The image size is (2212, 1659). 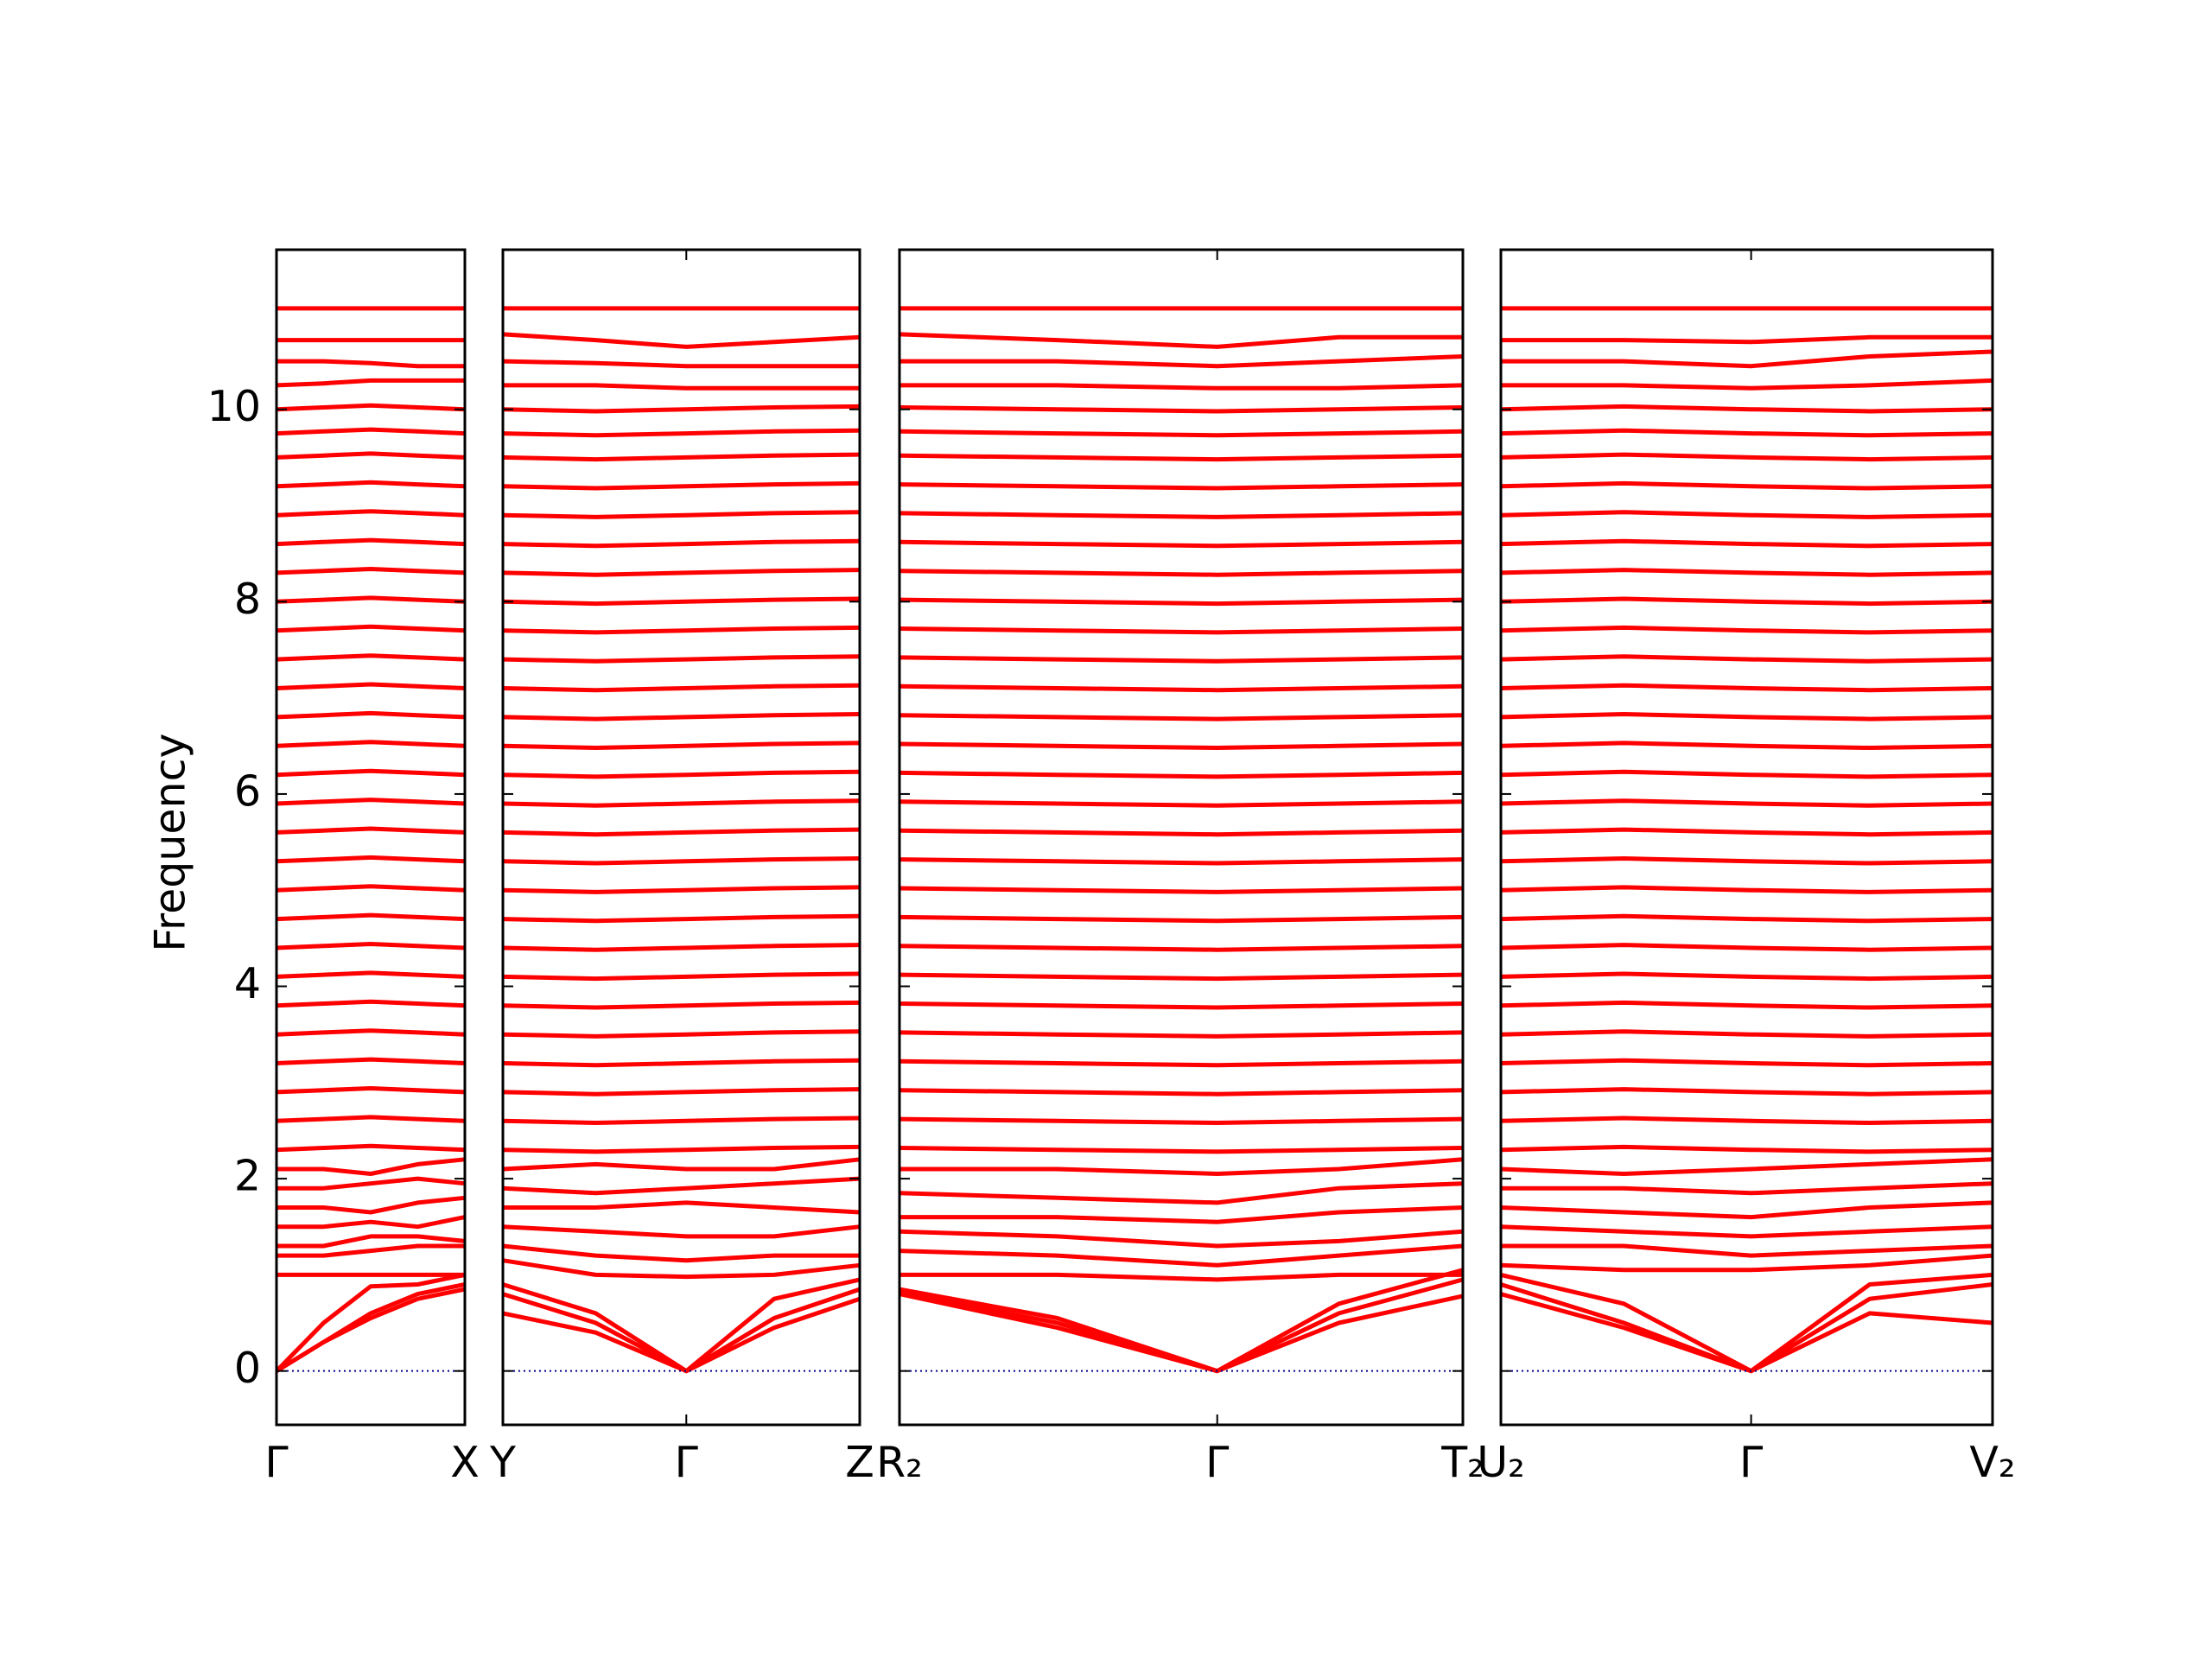 I want to click on y-tick-label: 8, so click(x=247, y=599).